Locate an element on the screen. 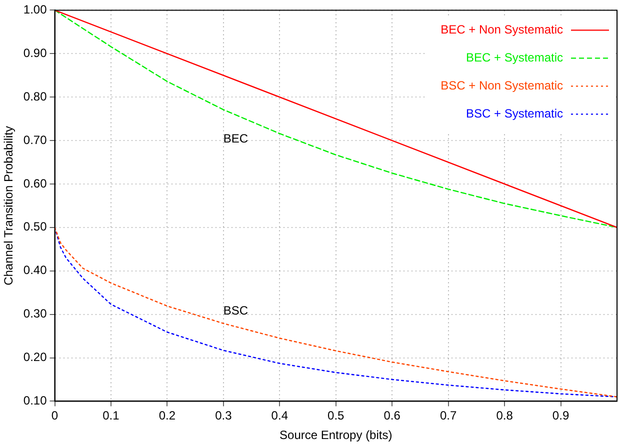  x-tick-label: 0.4 is located at coordinates (279, 415).